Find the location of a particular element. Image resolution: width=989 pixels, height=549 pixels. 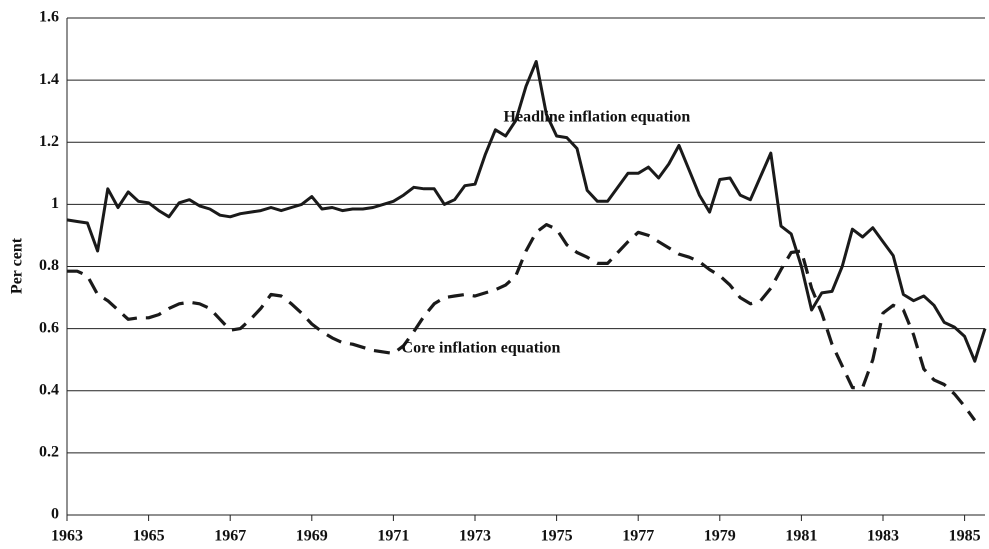

y-axis-label: Per cent is located at coordinates (17, 265).